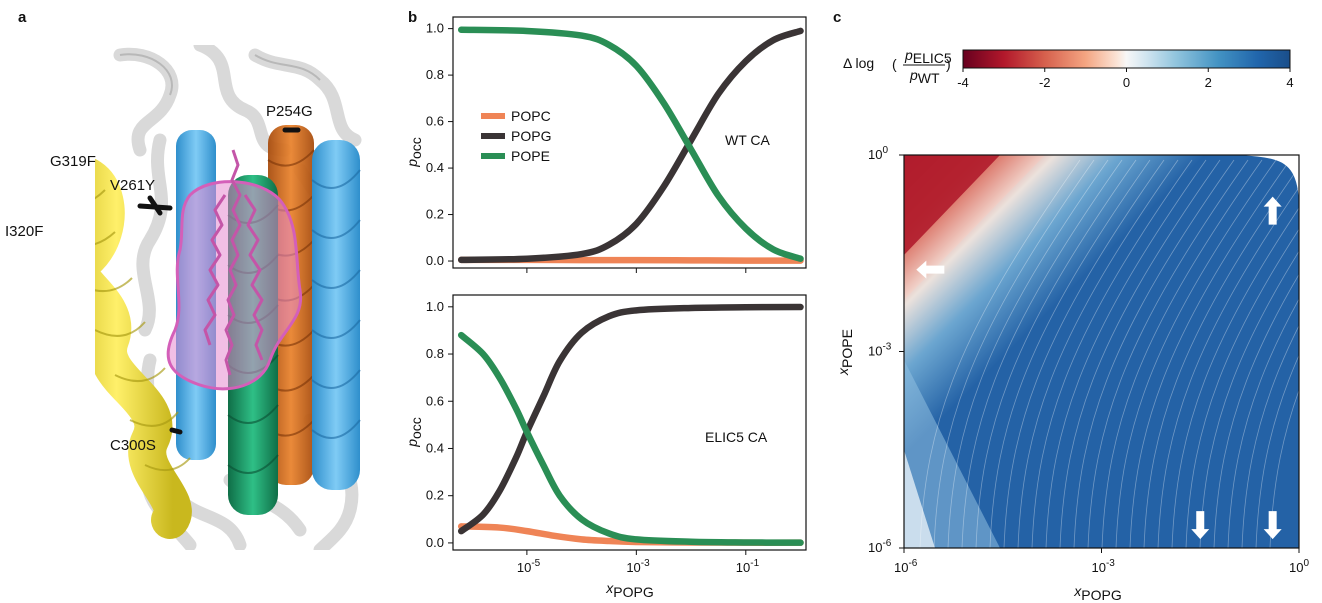  Describe the element at coordinates (416, 148) in the screenshot. I see `ylabel-b-top-sub: occ` at that location.